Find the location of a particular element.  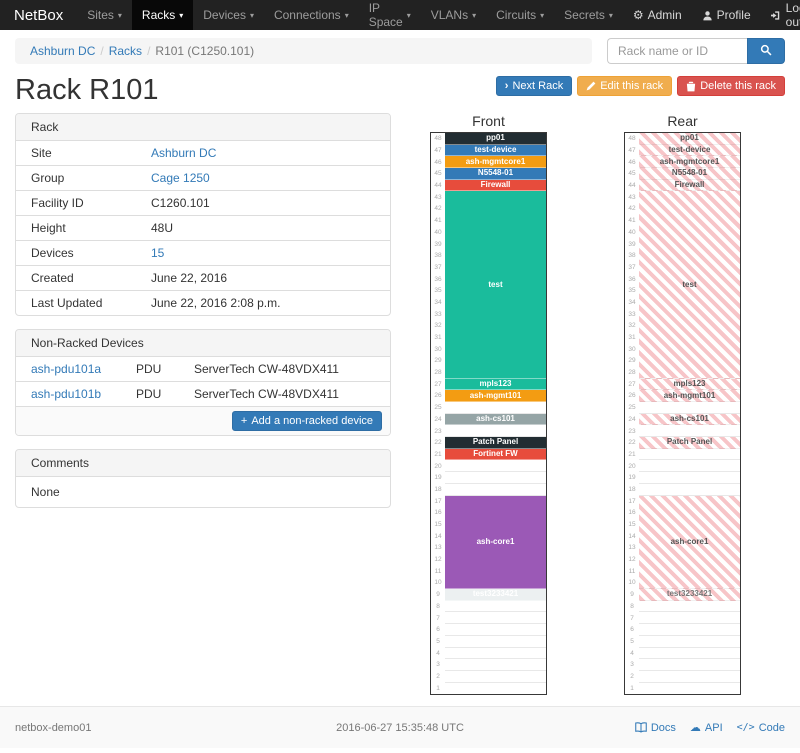

next-rack-button: › Next Rack is located at coordinates (534, 86).